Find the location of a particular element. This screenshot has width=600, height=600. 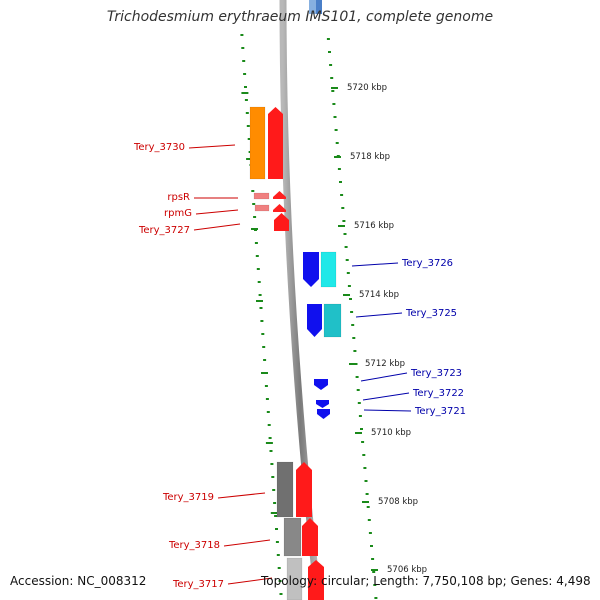

gene-label-tery-3722: Tery_3722 is located at coordinates (438, 393).